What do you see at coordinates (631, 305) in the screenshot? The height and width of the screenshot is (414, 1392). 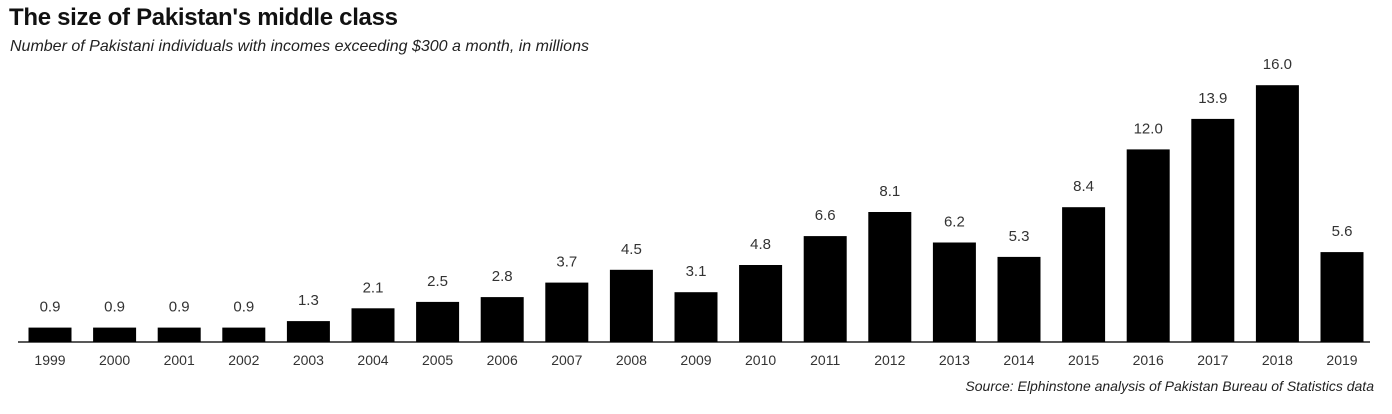 I see `bar-2008` at bounding box center [631, 305].